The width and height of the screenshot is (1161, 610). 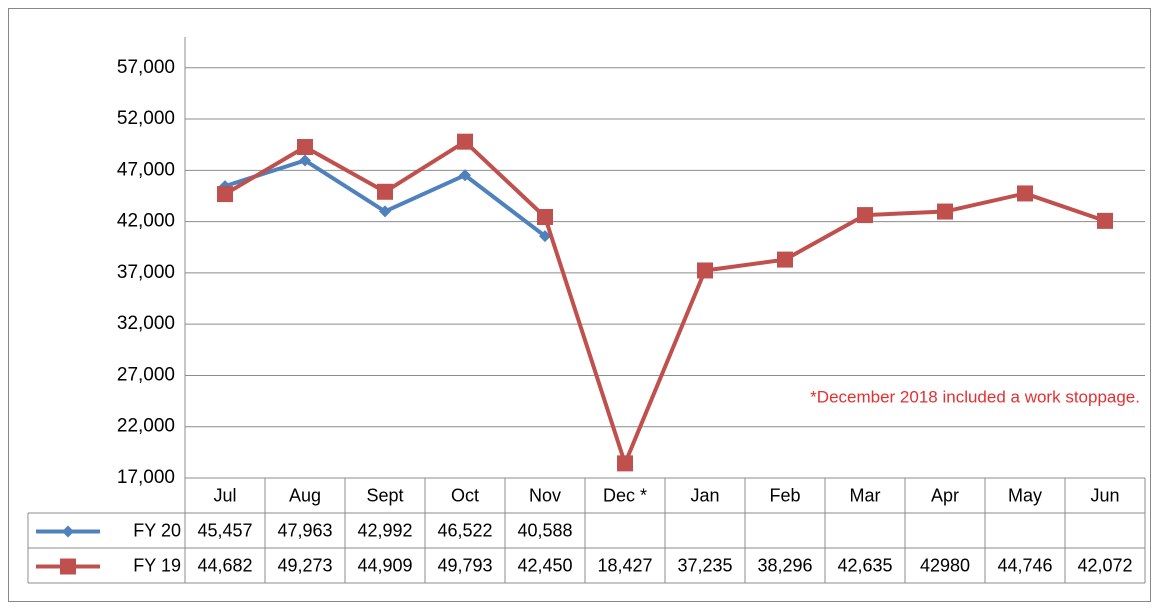 What do you see at coordinates (1104, 495) in the screenshot?
I see `x-tick-label: Jun` at bounding box center [1104, 495].